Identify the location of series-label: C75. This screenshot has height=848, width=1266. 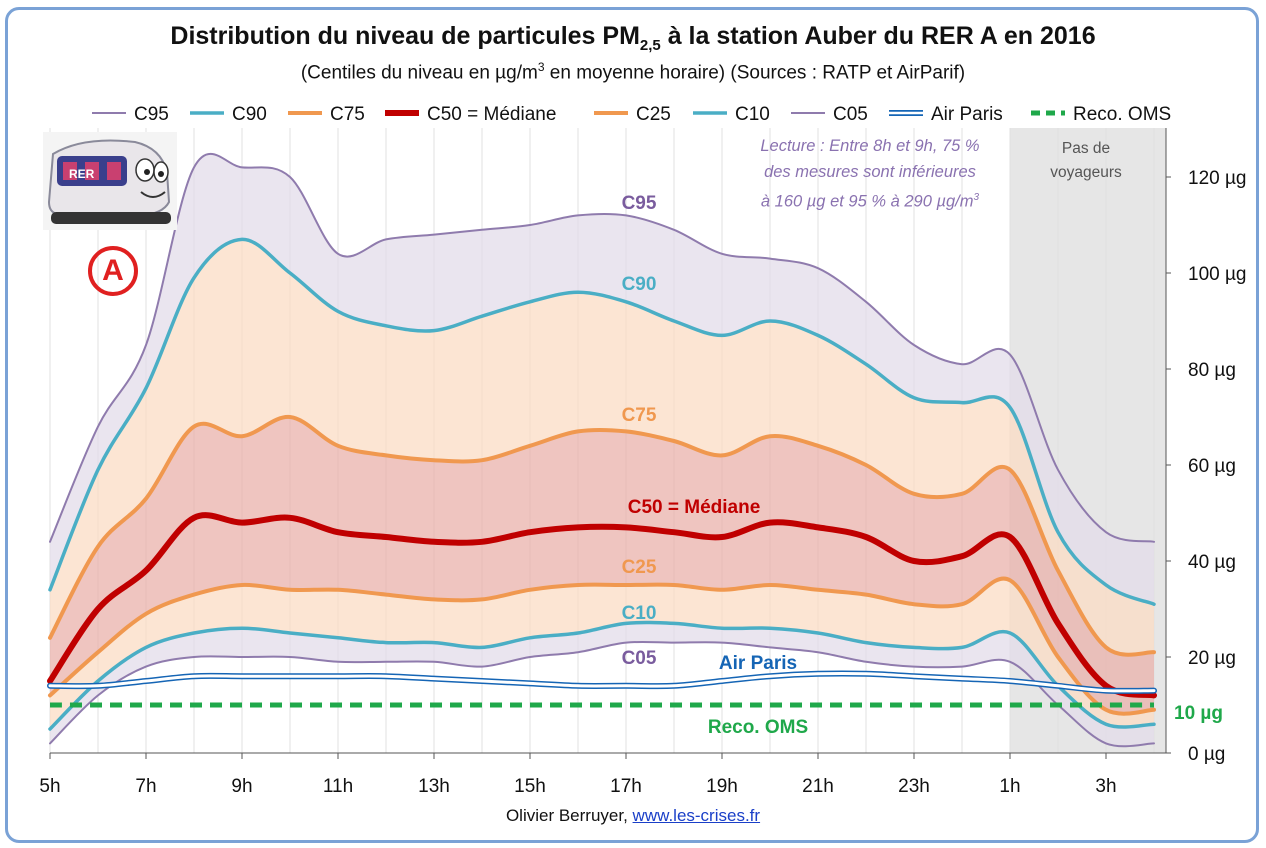
(639, 415).